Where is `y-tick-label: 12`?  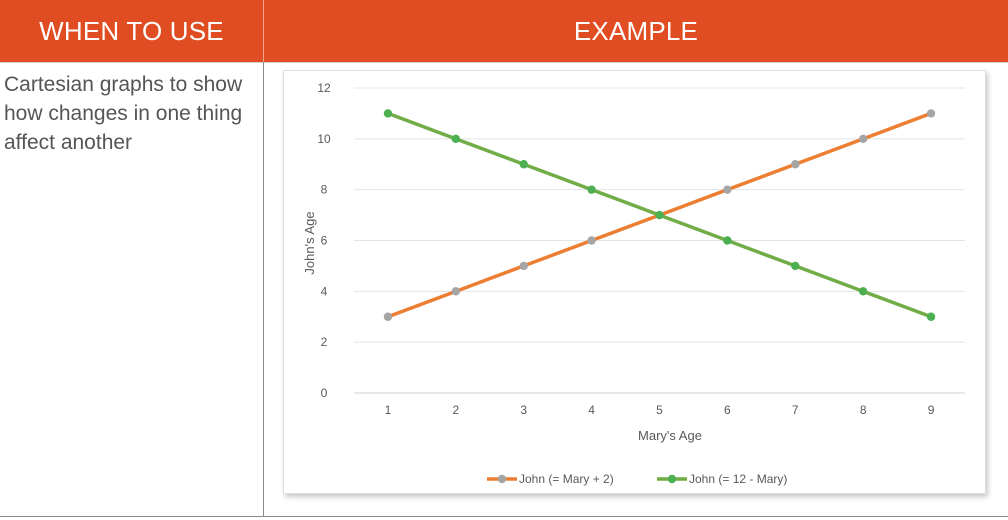 y-tick-label: 12 is located at coordinates (324, 88).